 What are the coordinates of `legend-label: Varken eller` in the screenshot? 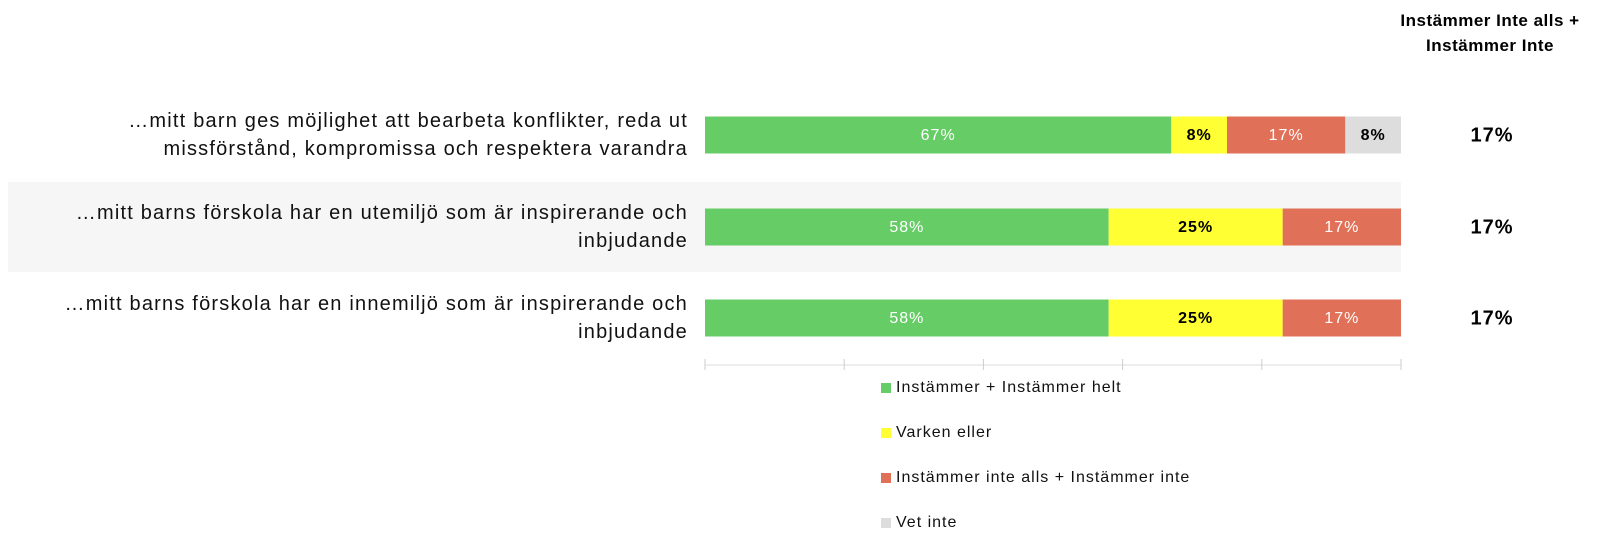 It's located at (944, 432).